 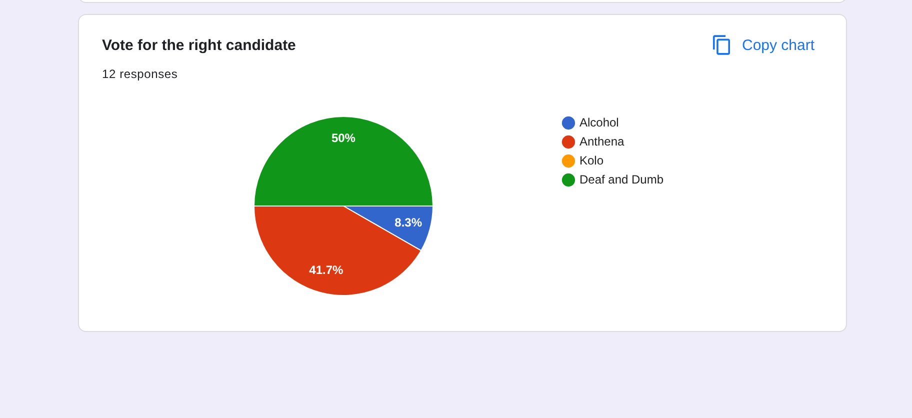 I want to click on data-label: 8.3%, so click(x=408, y=223).